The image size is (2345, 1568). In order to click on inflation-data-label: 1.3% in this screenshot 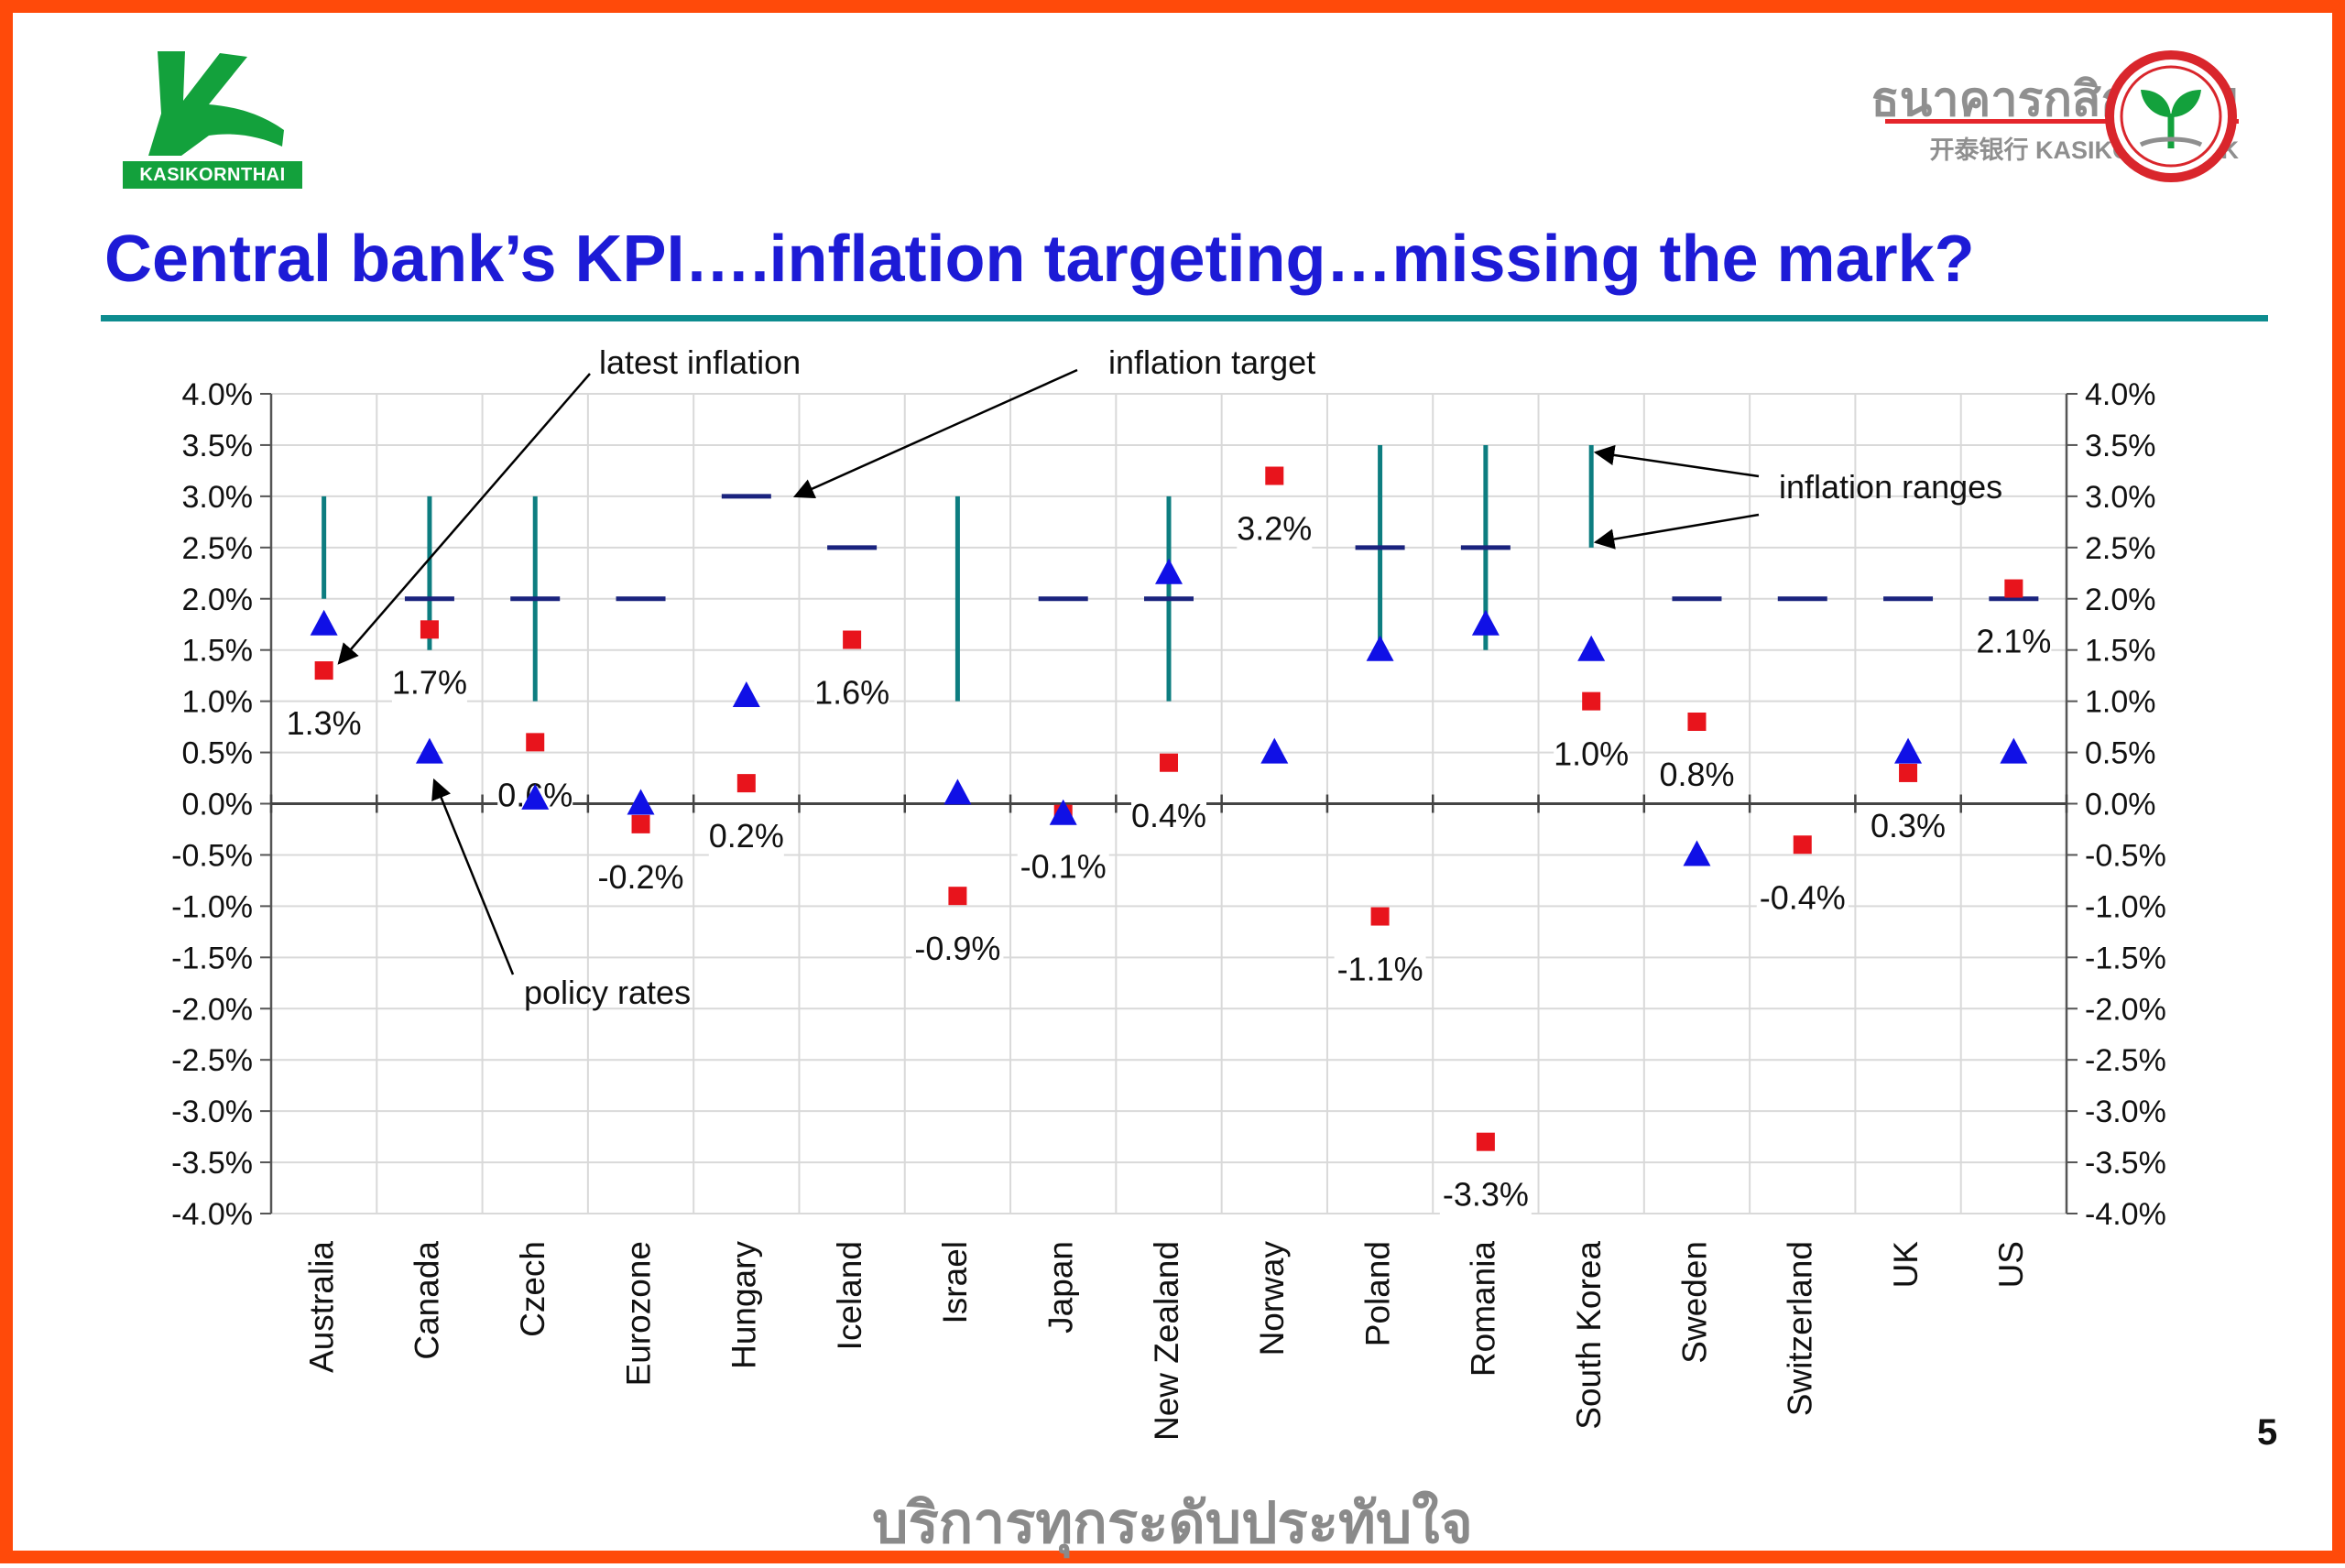, I will do `click(324, 723)`.